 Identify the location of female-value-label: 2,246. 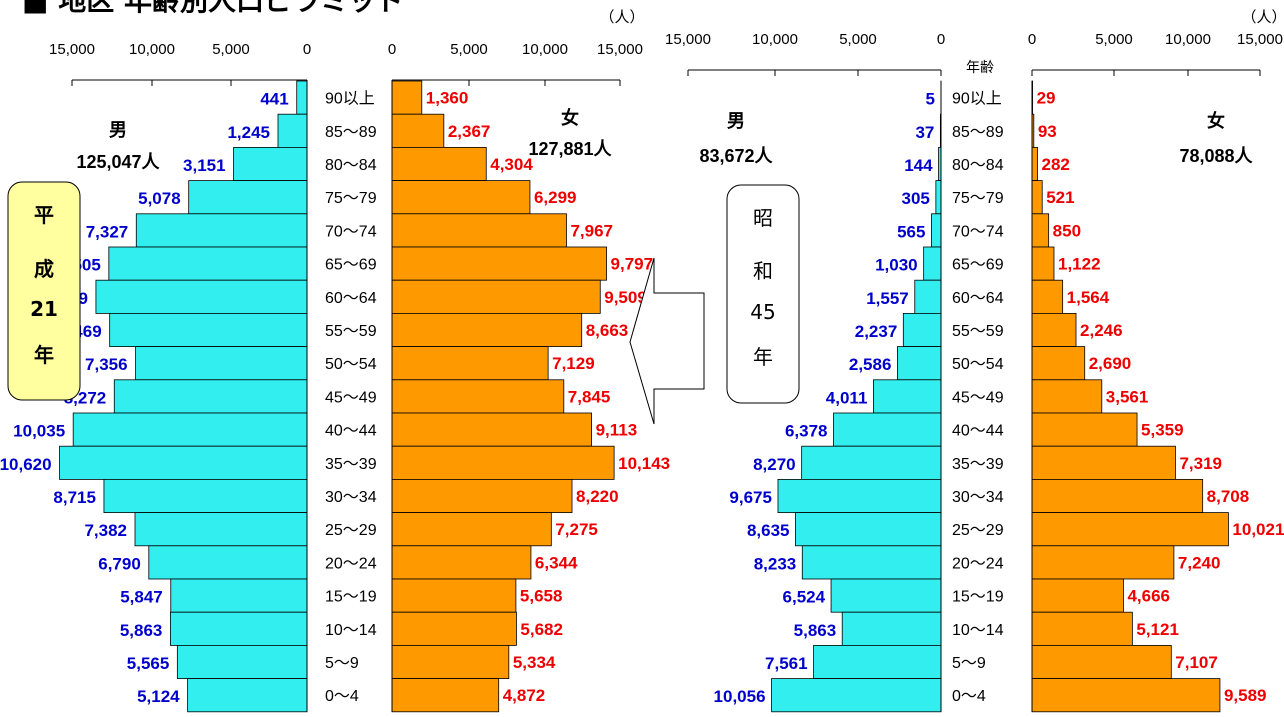
(1101, 330).